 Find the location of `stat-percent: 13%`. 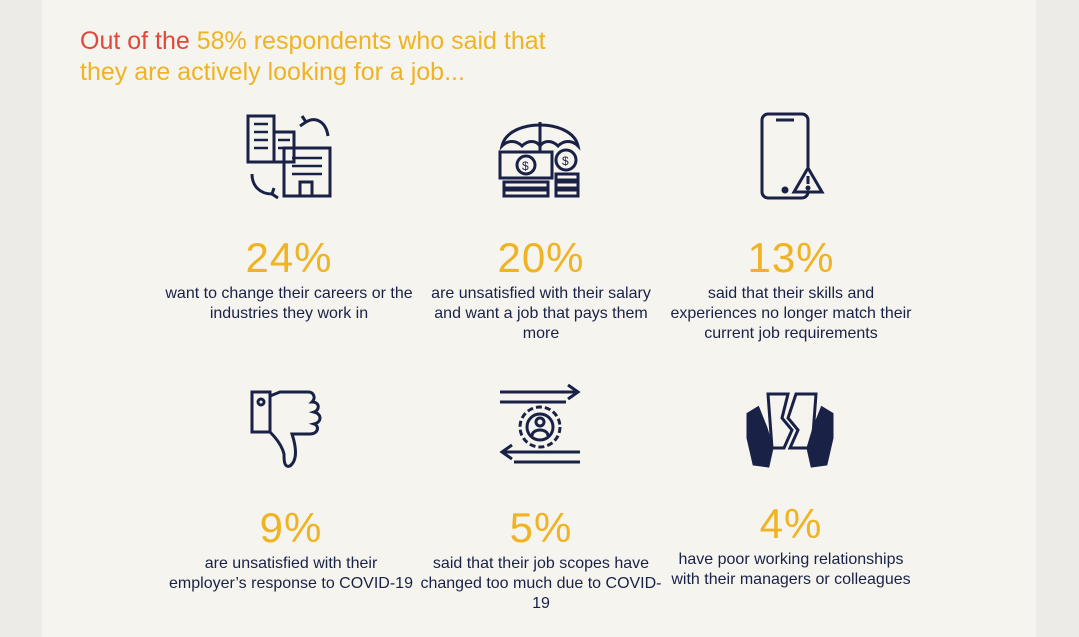

stat-percent: 13% is located at coordinates (791, 257).